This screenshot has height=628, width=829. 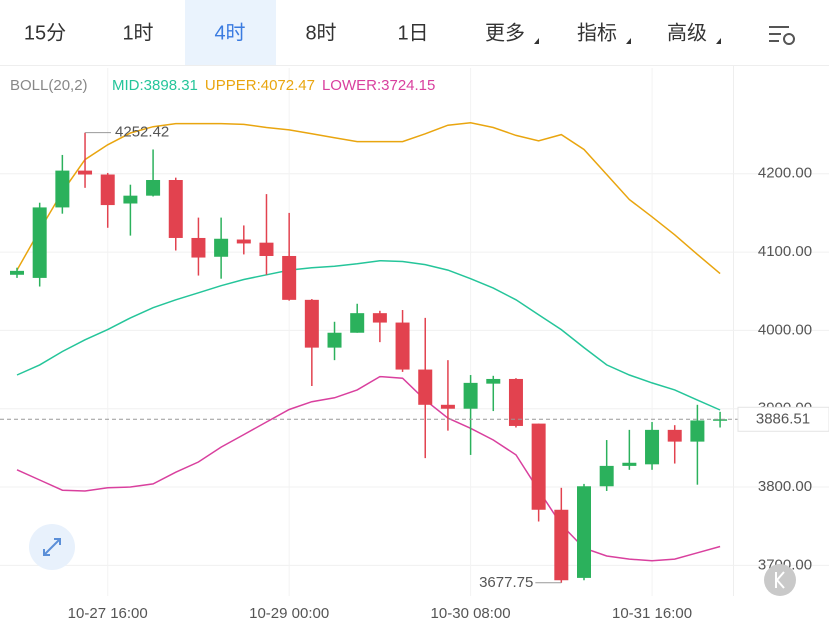 What do you see at coordinates (137, 32) in the screenshot?
I see `tab: 1时` at bounding box center [137, 32].